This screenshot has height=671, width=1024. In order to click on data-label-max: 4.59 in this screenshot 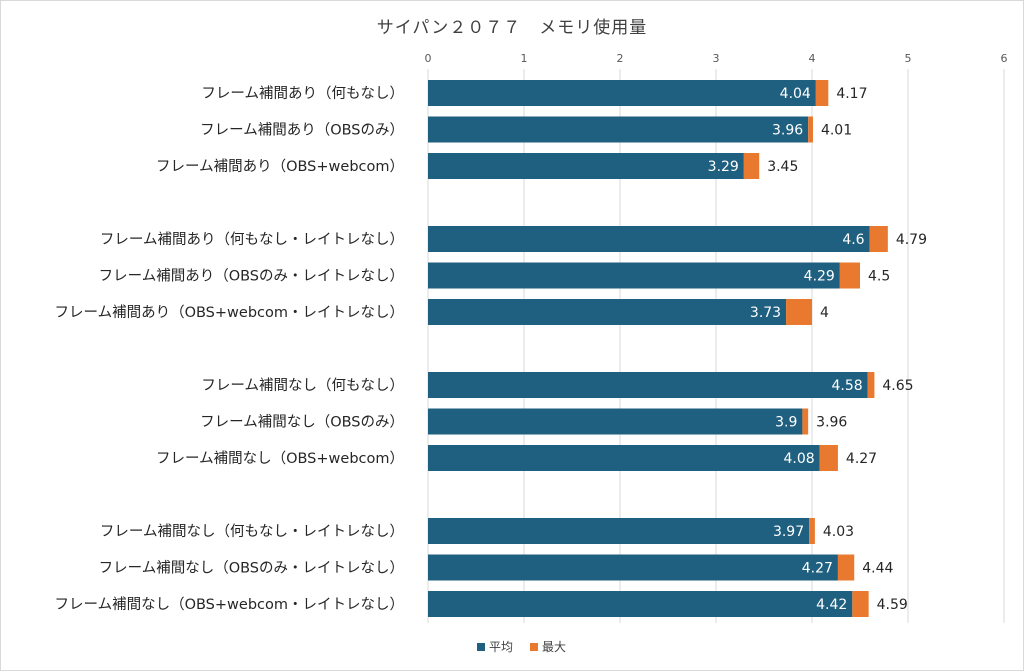, I will do `click(892, 605)`.